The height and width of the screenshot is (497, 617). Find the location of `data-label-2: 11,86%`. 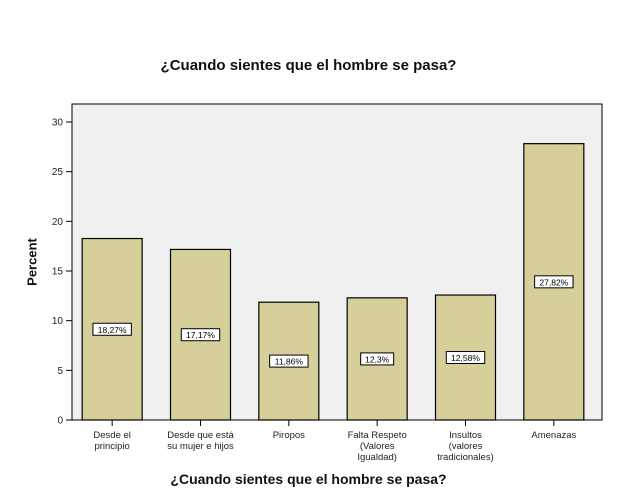

data-label-2: 11,86% is located at coordinates (289, 362).